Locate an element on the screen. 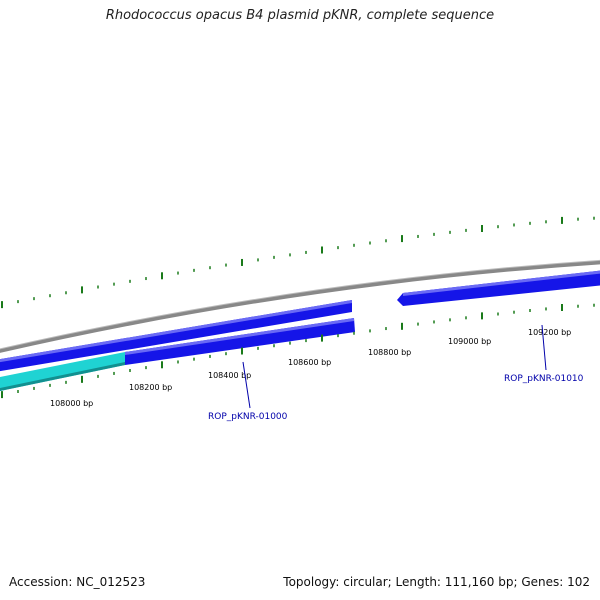 This screenshot has height=600, width=600. gene-label-rop-pknr-01010: ROP_pKNR-01010 is located at coordinates (544, 379).